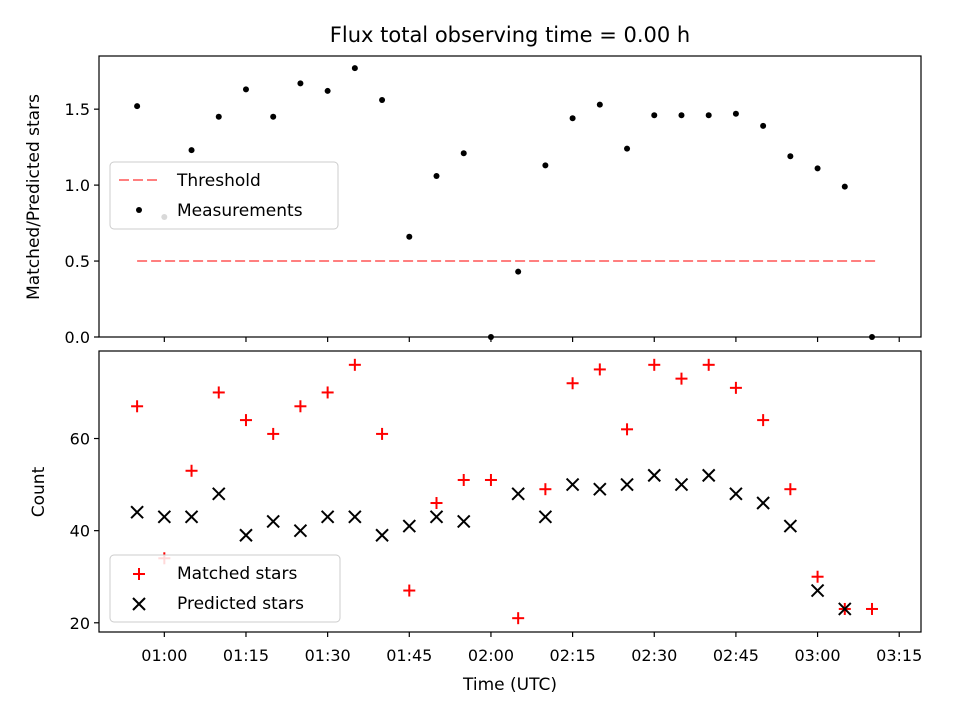 Image resolution: width=960 pixels, height=720 pixels. What do you see at coordinates (82, 223) in the screenshot?
I see `top-y-ticks: 0.0 0.5 1.0 1.5` at bounding box center [82, 223].